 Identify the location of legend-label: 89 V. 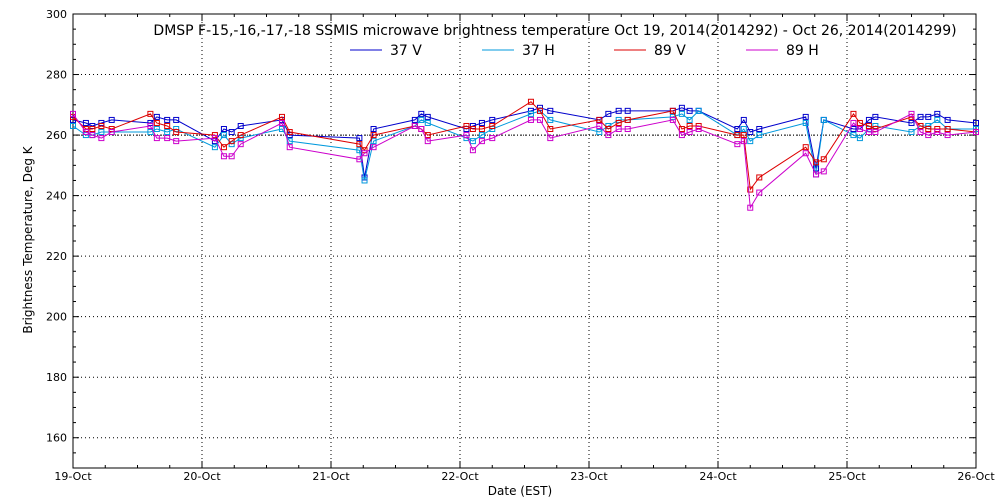
(670, 51).